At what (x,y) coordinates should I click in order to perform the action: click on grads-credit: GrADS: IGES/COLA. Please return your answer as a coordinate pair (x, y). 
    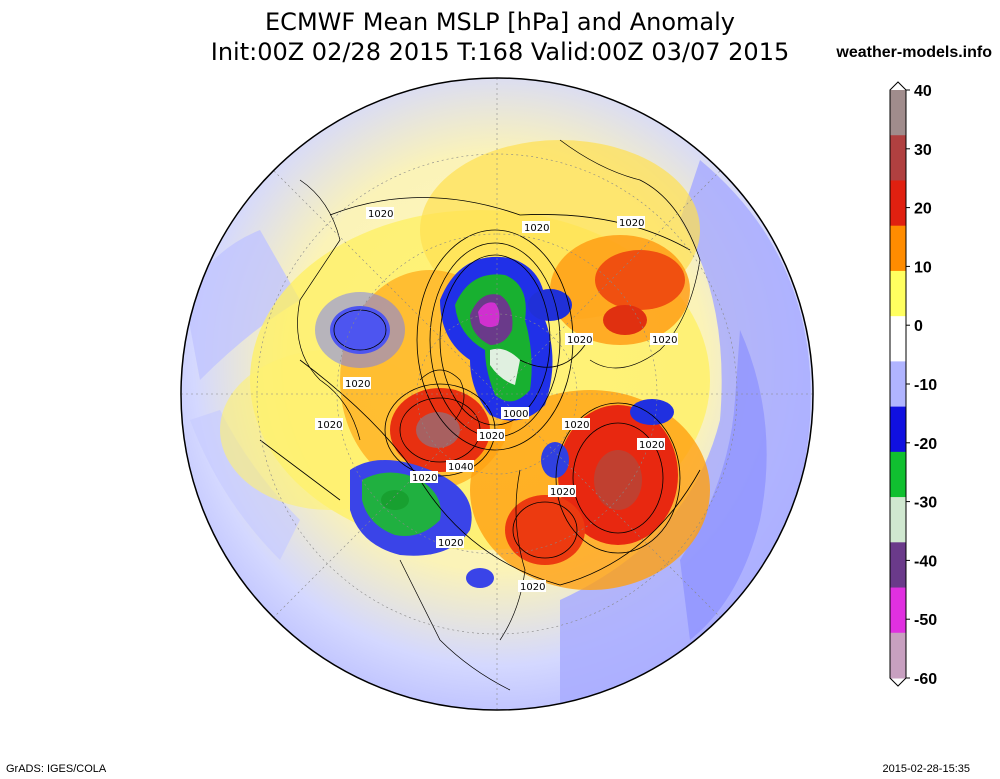
    Looking at the image, I should click on (56, 769).